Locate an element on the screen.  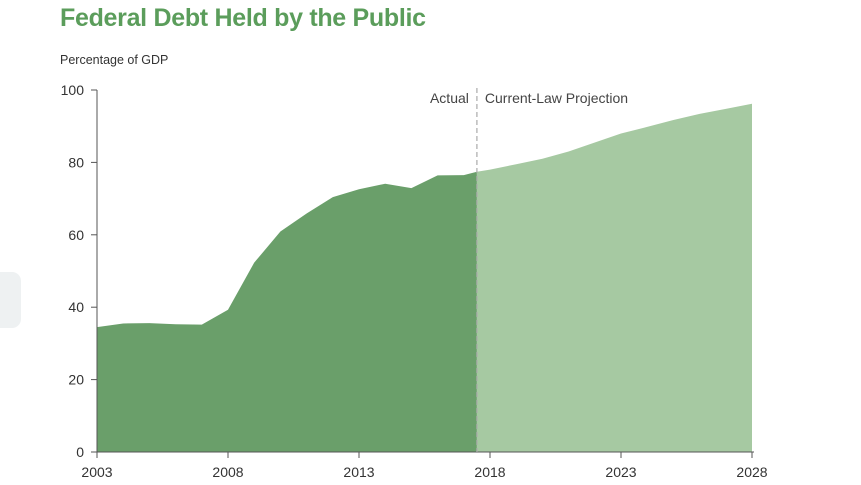
x-tick-label: 2013 is located at coordinates (358, 472).